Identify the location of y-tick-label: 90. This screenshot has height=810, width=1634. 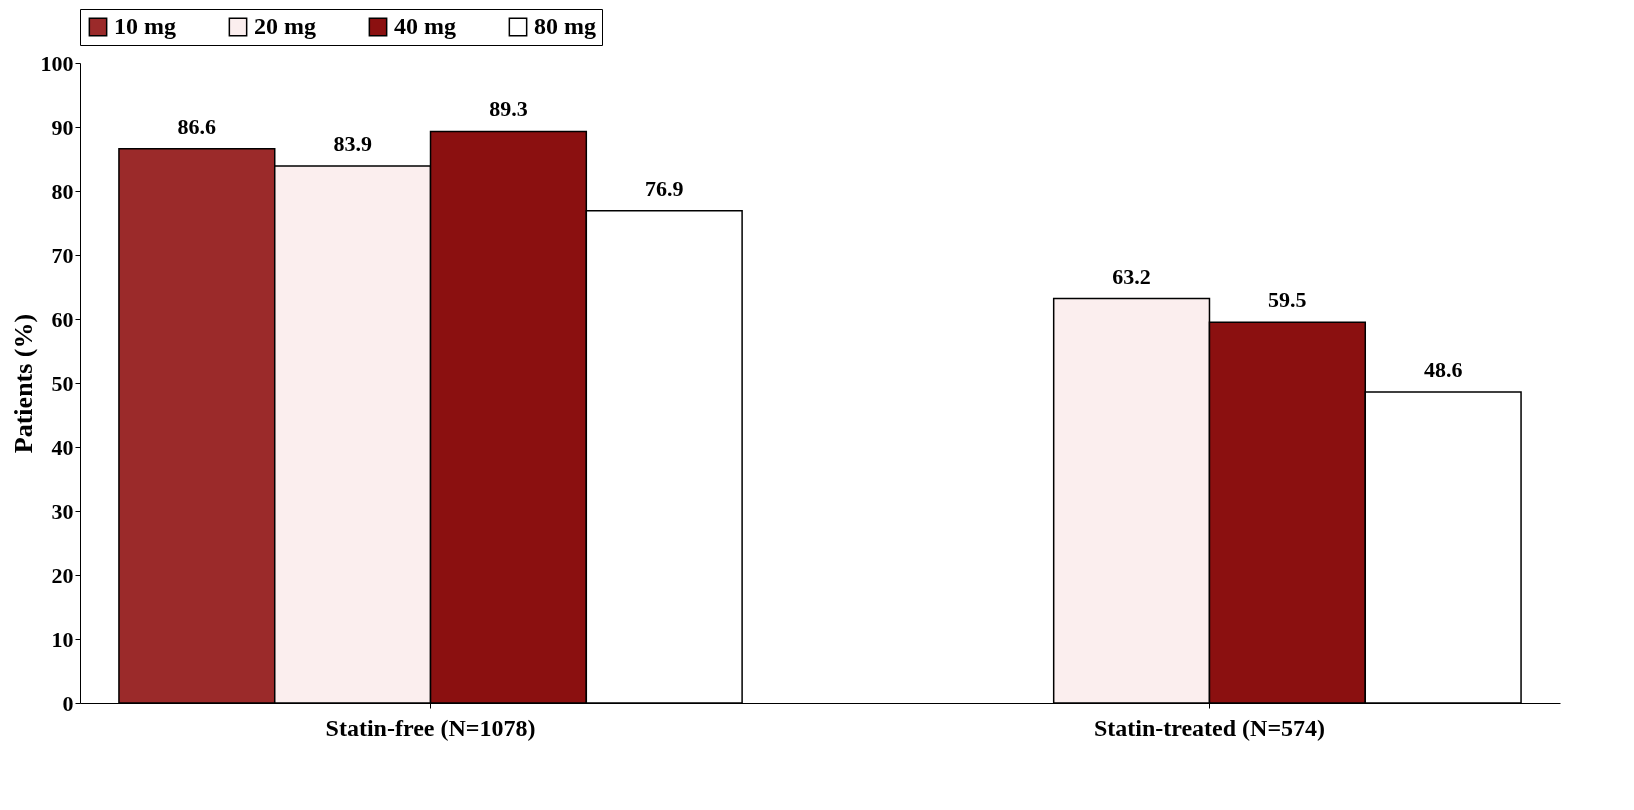
(62, 127).